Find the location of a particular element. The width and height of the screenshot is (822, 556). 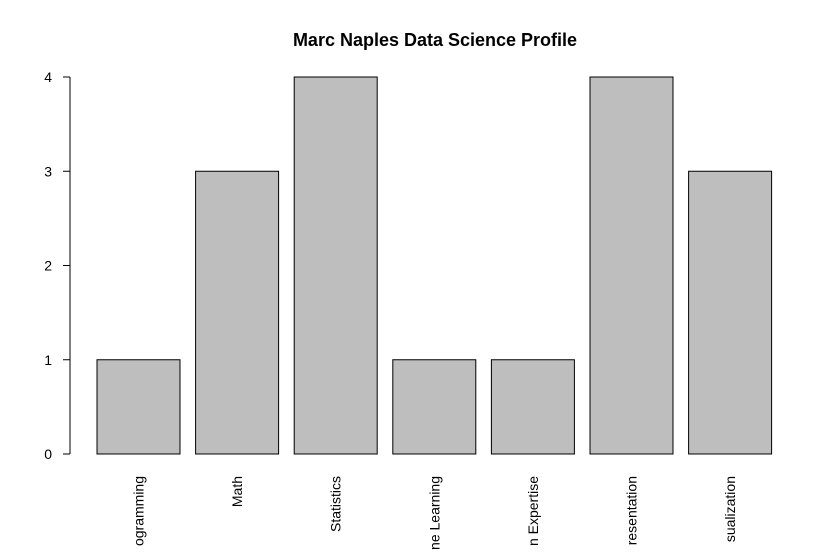

x-tick-label: Math is located at coordinates (237, 491).